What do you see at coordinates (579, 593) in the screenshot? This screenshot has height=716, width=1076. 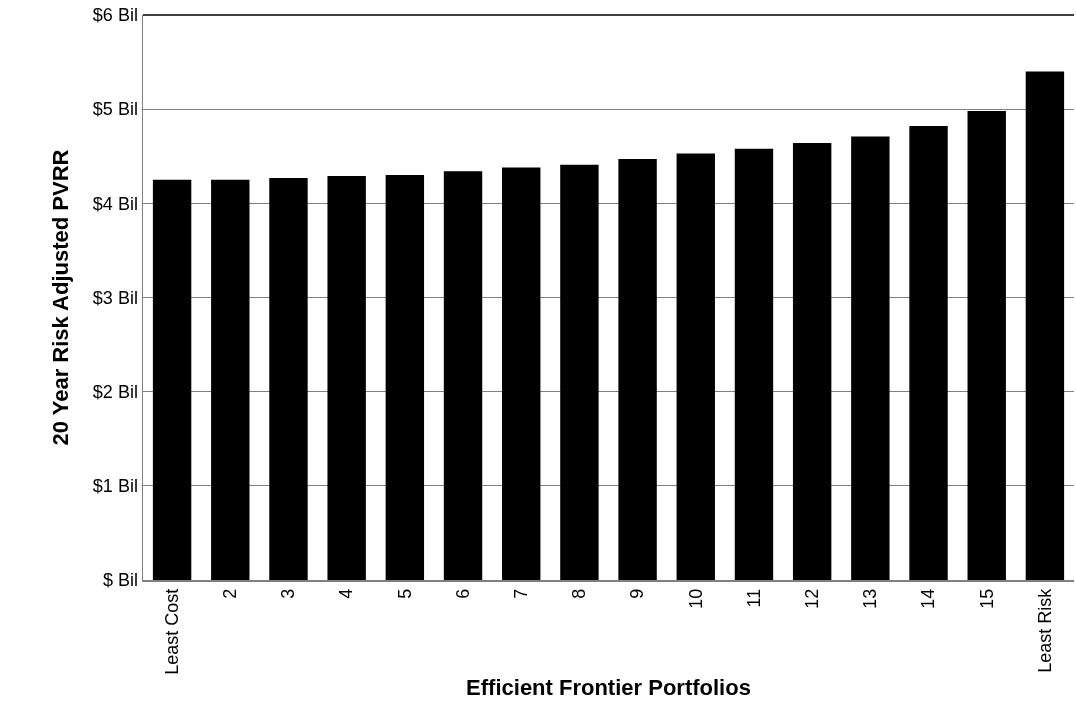 I see `x-tick-label: 8` at bounding box center [579, 593].